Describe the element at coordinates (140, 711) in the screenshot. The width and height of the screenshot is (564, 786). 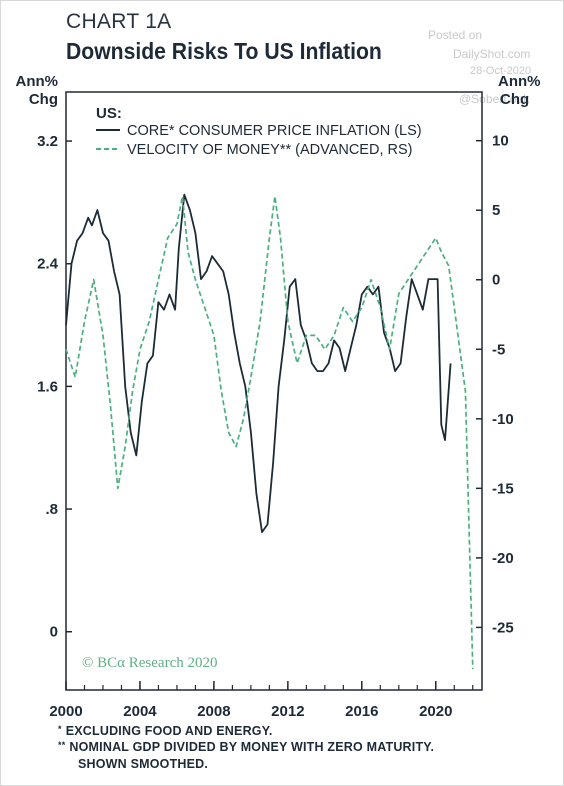
I see `x-axis-tick-label: 2004` at that location.